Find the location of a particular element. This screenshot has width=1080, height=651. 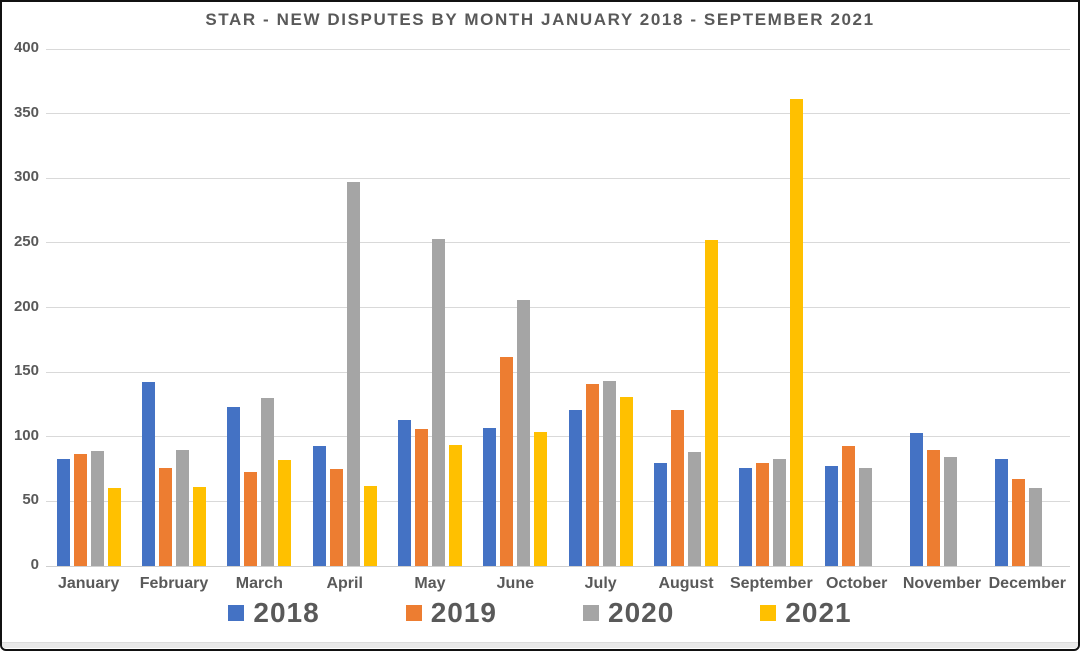

bar-2021-june is located at coordinates (541, 498).